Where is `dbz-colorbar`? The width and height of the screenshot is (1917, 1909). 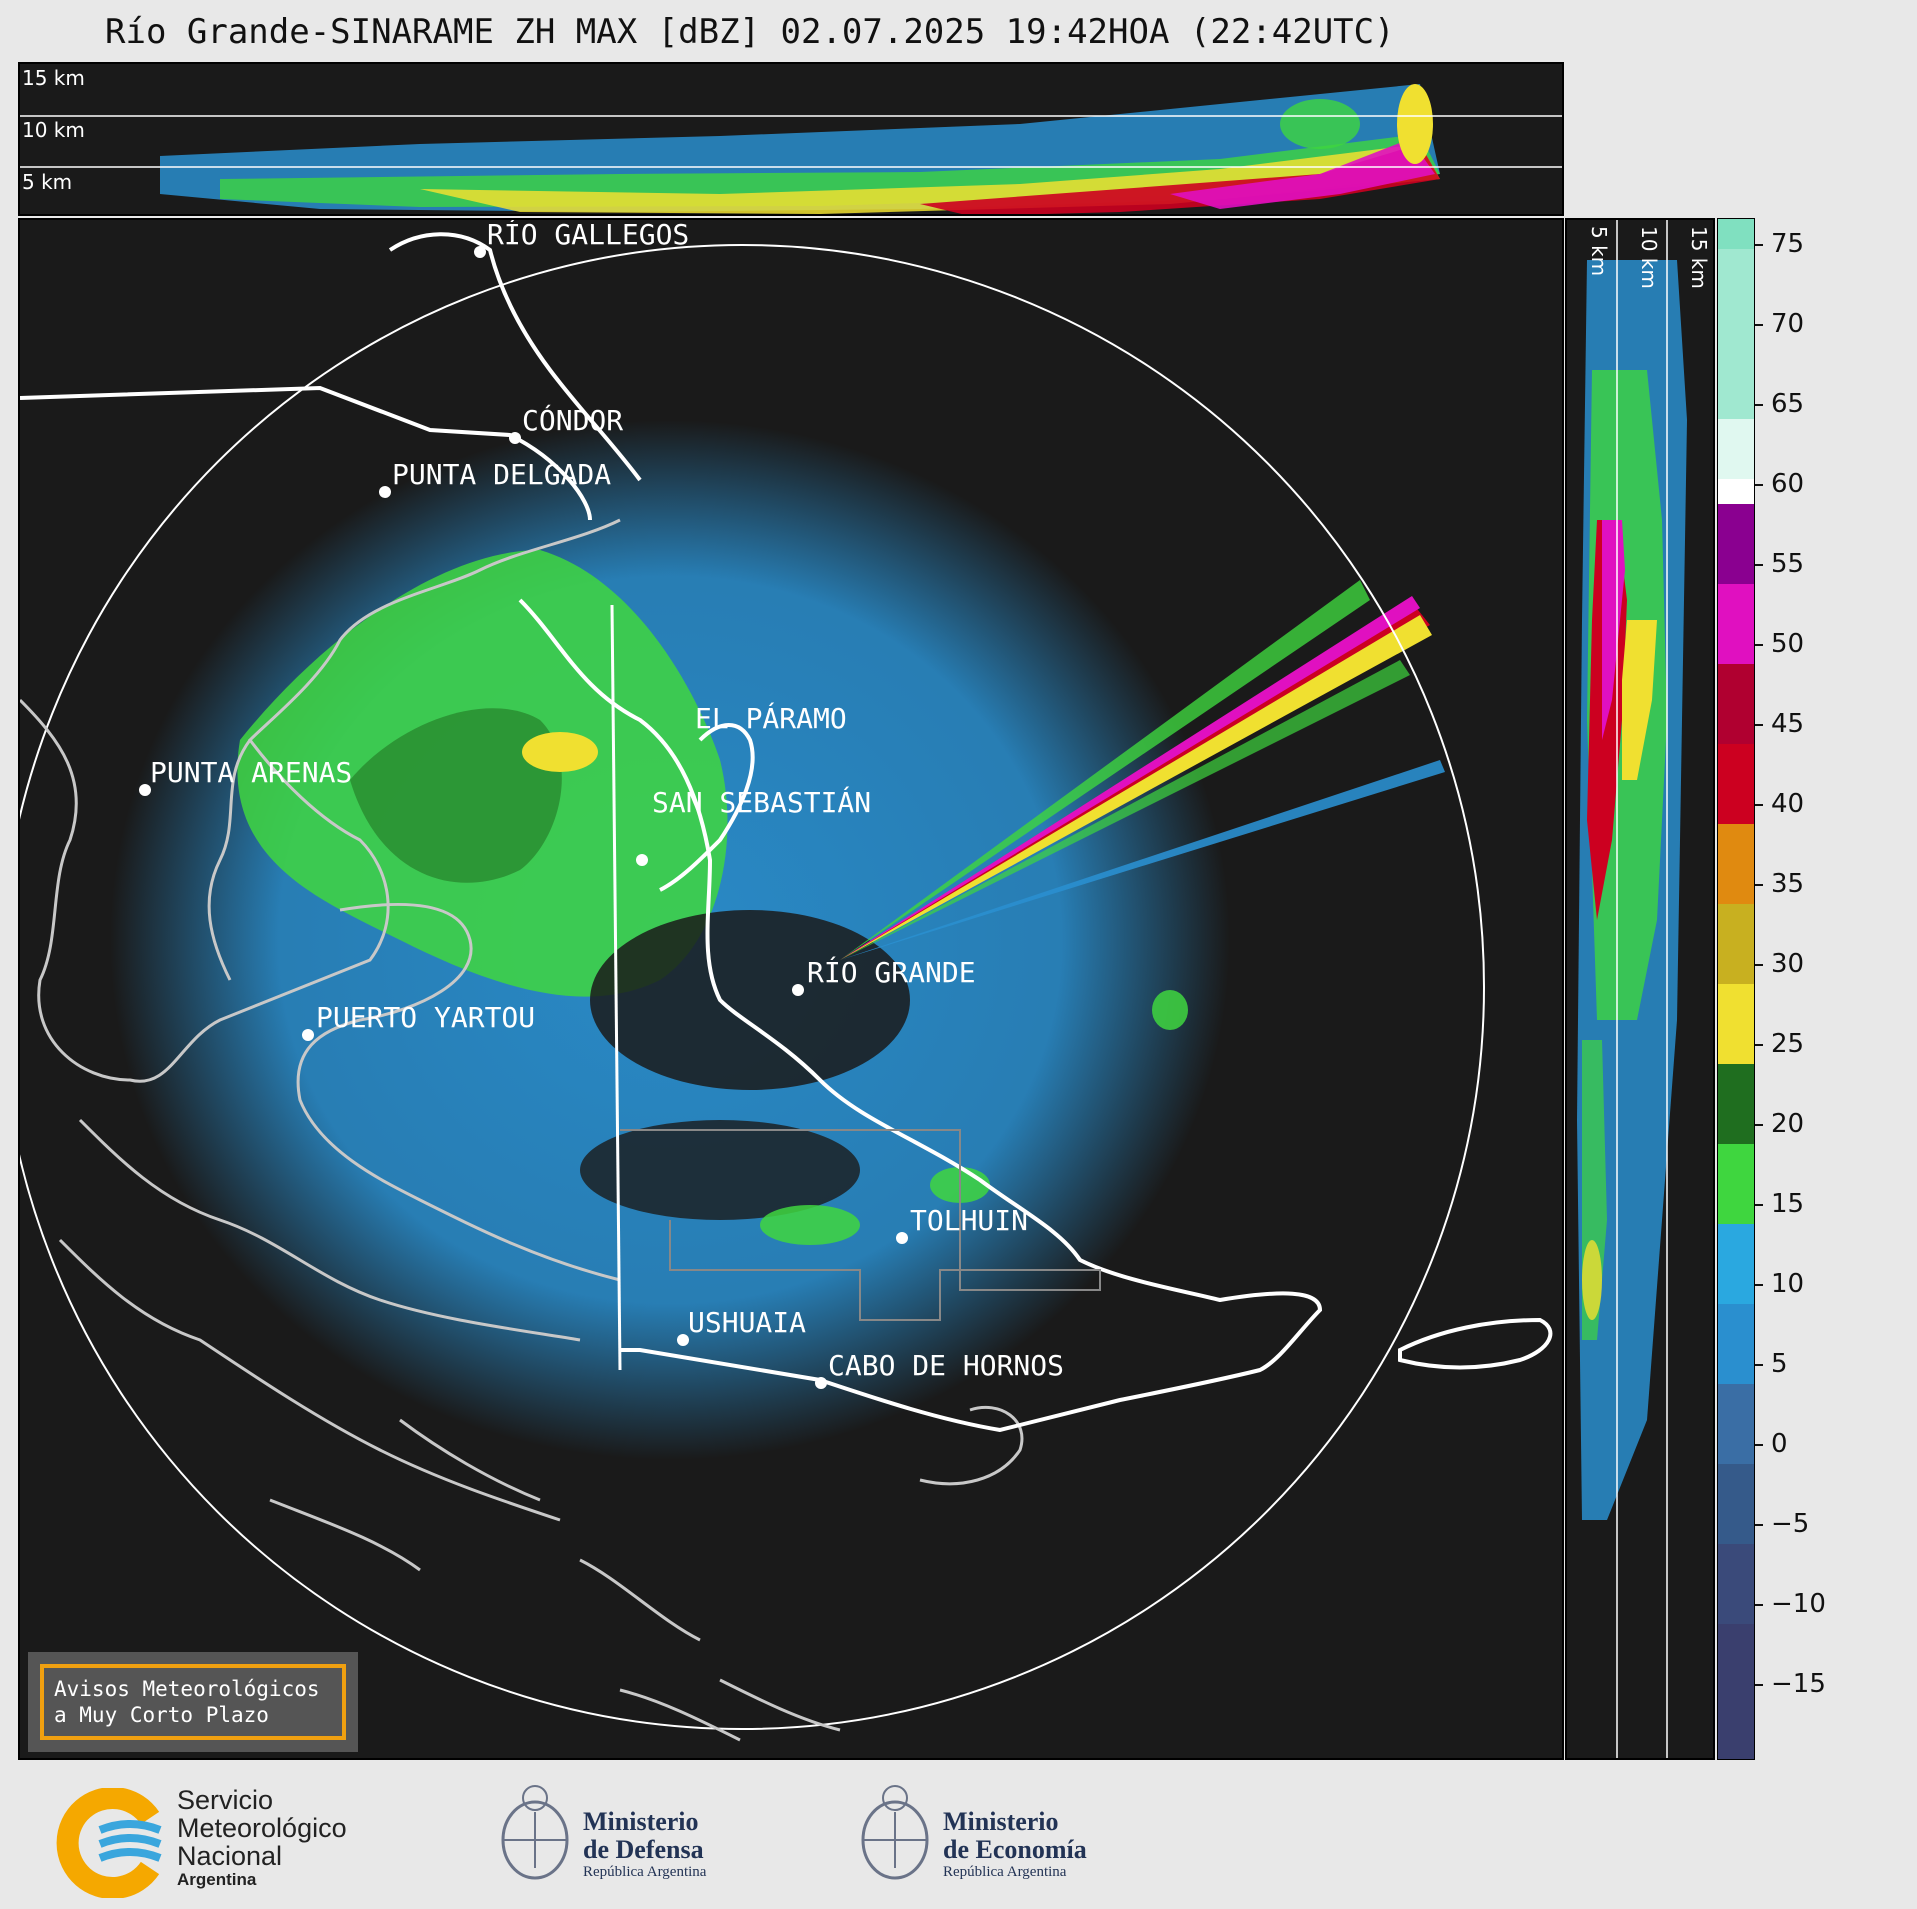
dbz-colorbar is located at coordinates (1736, 989).